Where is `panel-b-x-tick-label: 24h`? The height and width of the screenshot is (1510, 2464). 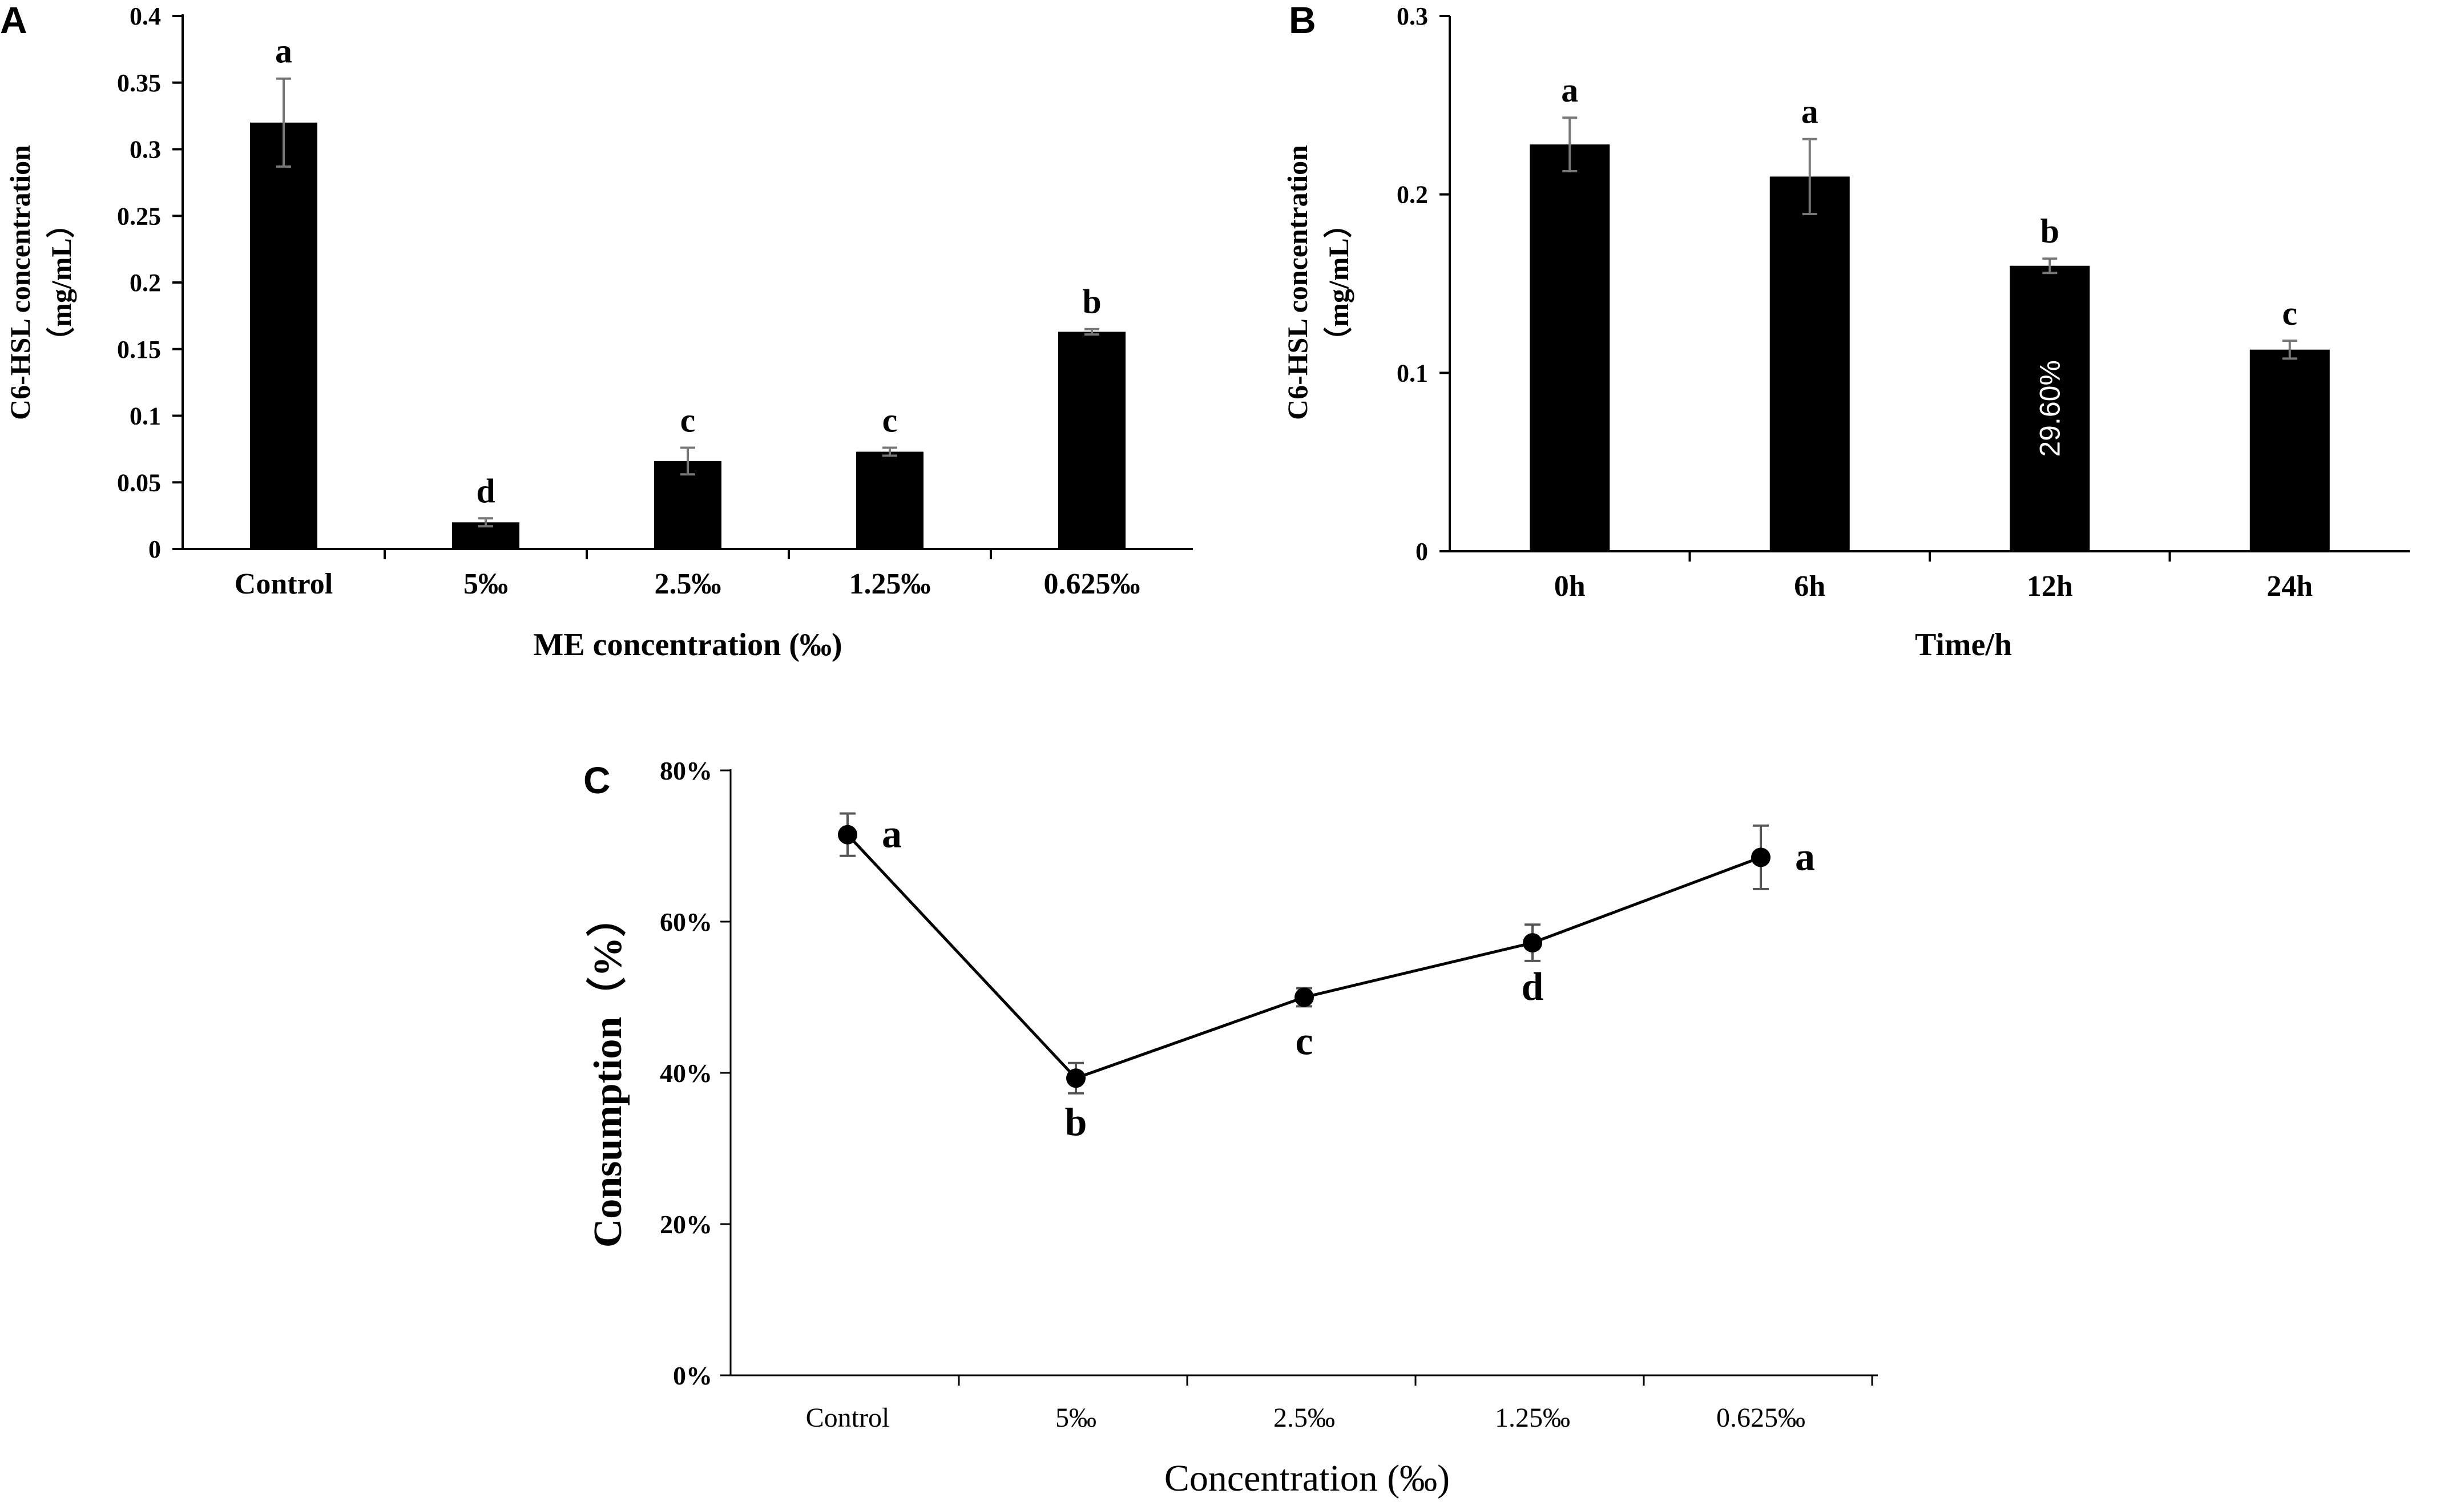
panel-b-x-tick-label: 24h is located at coordinates (2290, 586).